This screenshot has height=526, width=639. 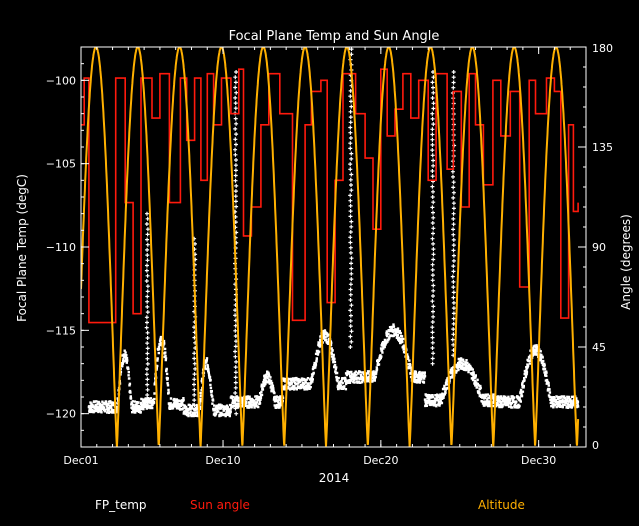 What do you see at coordinates (538, 460) in the screenshot?
I see `x-tick-label: Dec30` at bounding box center [538, 460].